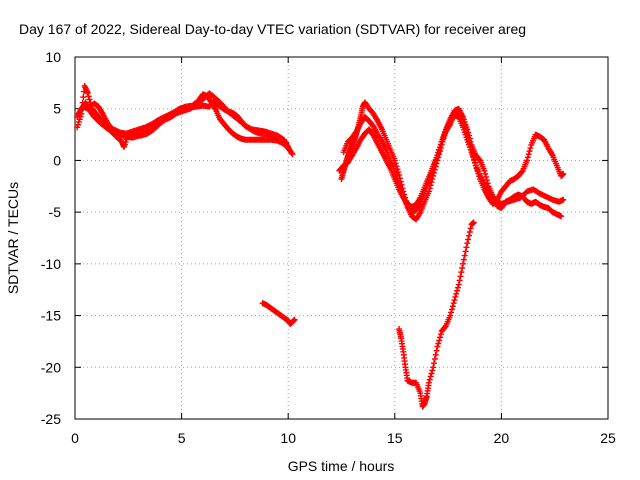 The image size is (640, 480). Describe the element at coordinates (51, 419) in the screenshot. I see `y-tick-label: -25` at that location.